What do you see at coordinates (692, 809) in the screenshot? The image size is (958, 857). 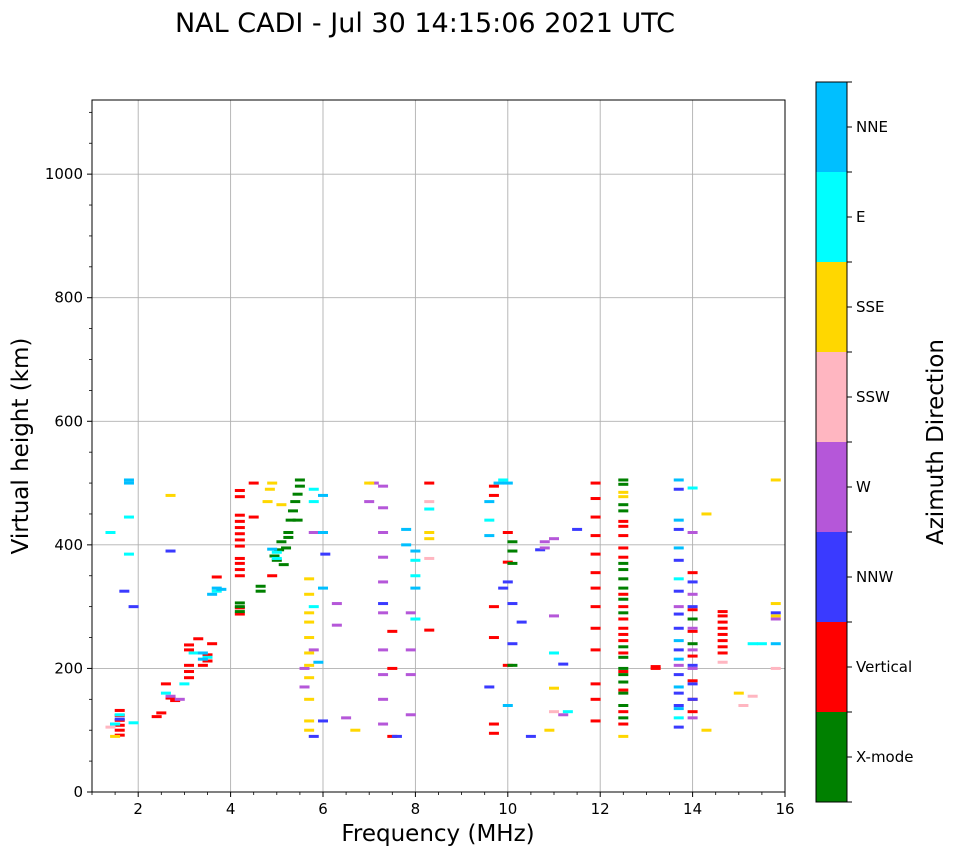 I see `x-tick-label: 14` at bounding box center [692, 809].